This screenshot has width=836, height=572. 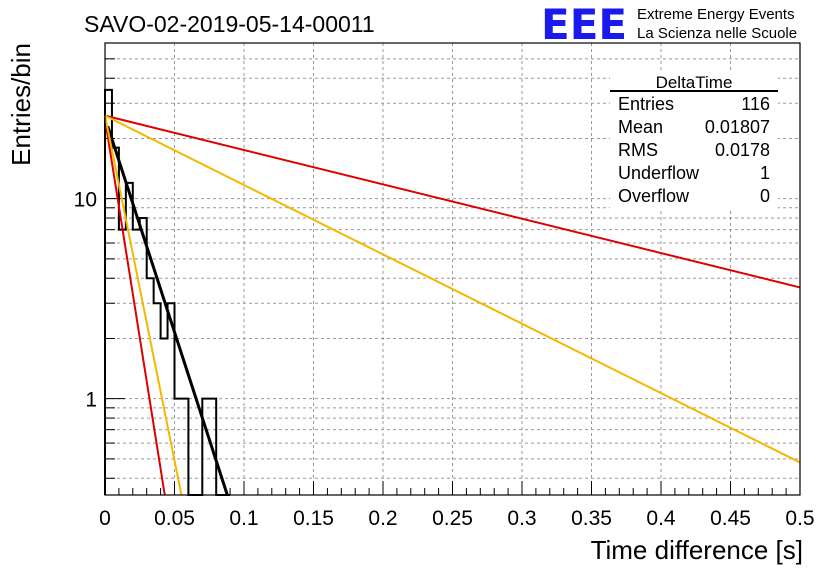 What do you see at coordinates (694, 82) in the screenshot?
I see `stats-title: DeltaTime` at bounding box center [694, 82].